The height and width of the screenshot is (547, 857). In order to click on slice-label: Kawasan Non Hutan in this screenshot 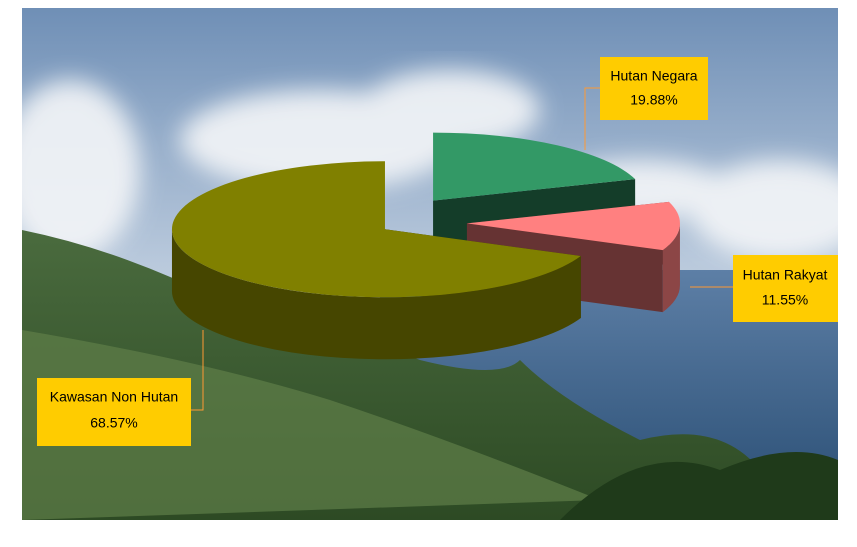, I will do `click(114, 397)`.